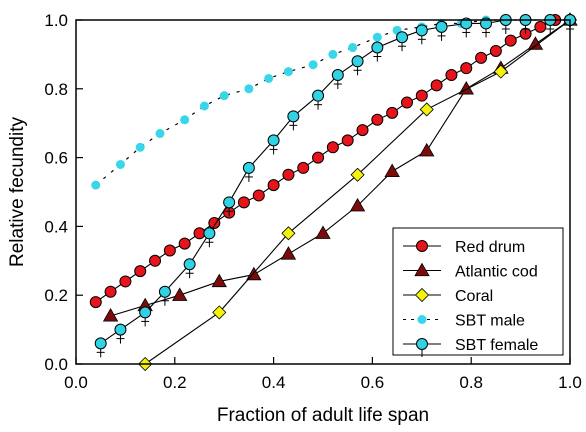 Image resolution: width=586 pixels, height=432 pixels. What do you see at coordinates (56, 20) in the screenshot?
I see `y-tick-label: 1.0` at bounding box center [56, 20].